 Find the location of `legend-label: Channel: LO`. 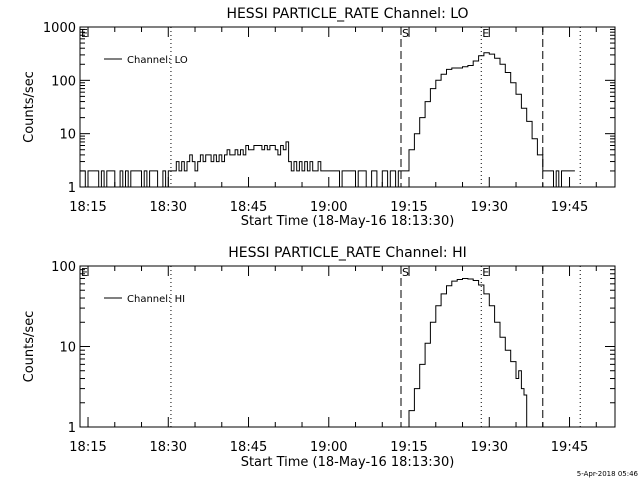

legend-label: Channel: LO is located at coordinates (157, 60).